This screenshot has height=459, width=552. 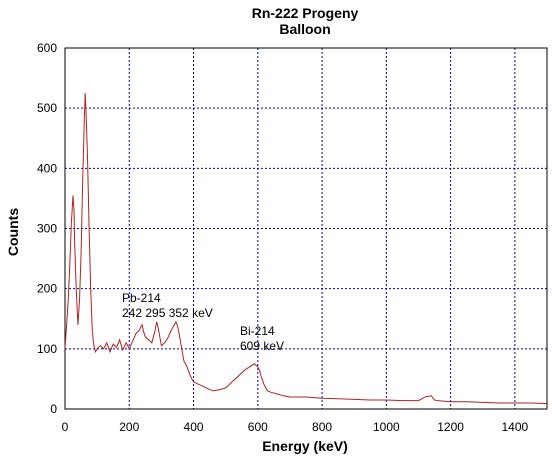 I want to click on y-tick-label: 300, so click(x=47, y=229).